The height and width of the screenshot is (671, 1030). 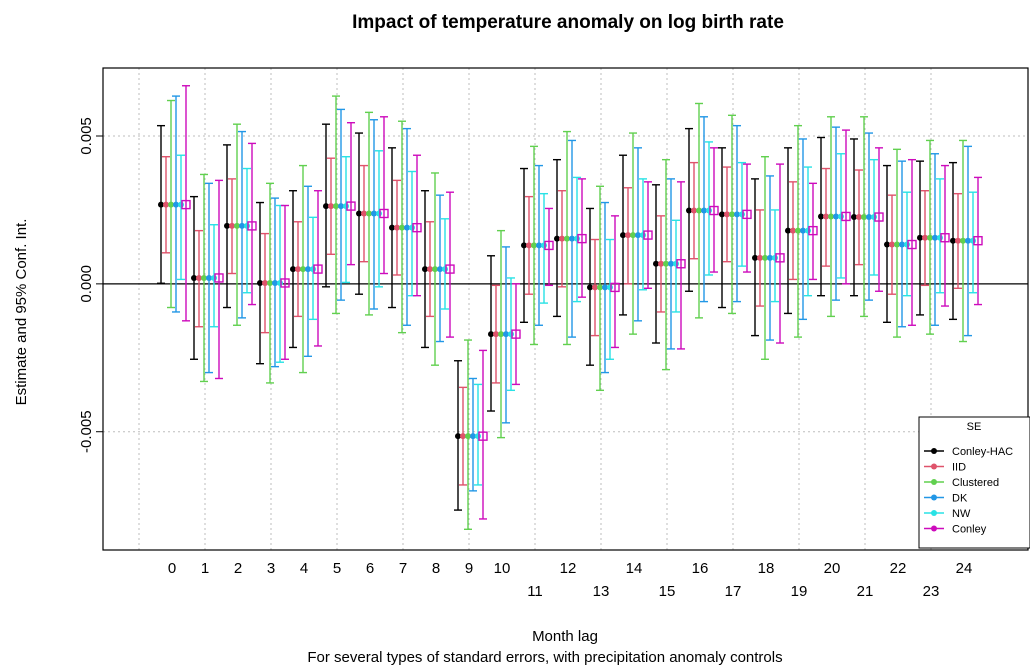 What do you see at coordinates (238, 568) in the screenshot?
I see `x-tick-label: 2` at bounding box center [238, 568].